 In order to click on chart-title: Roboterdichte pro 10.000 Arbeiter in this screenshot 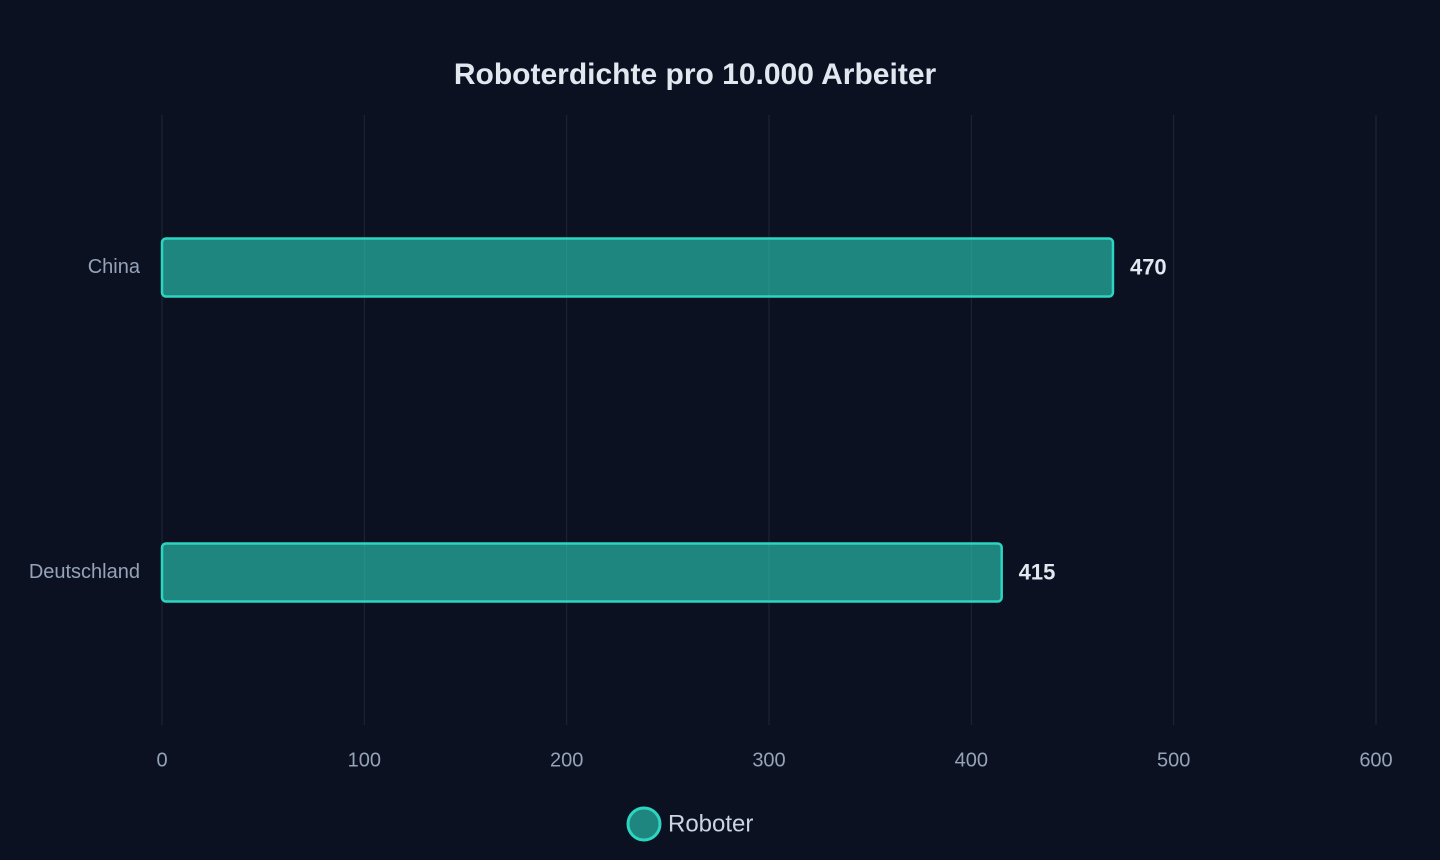, I will do `click(695, 74)`.